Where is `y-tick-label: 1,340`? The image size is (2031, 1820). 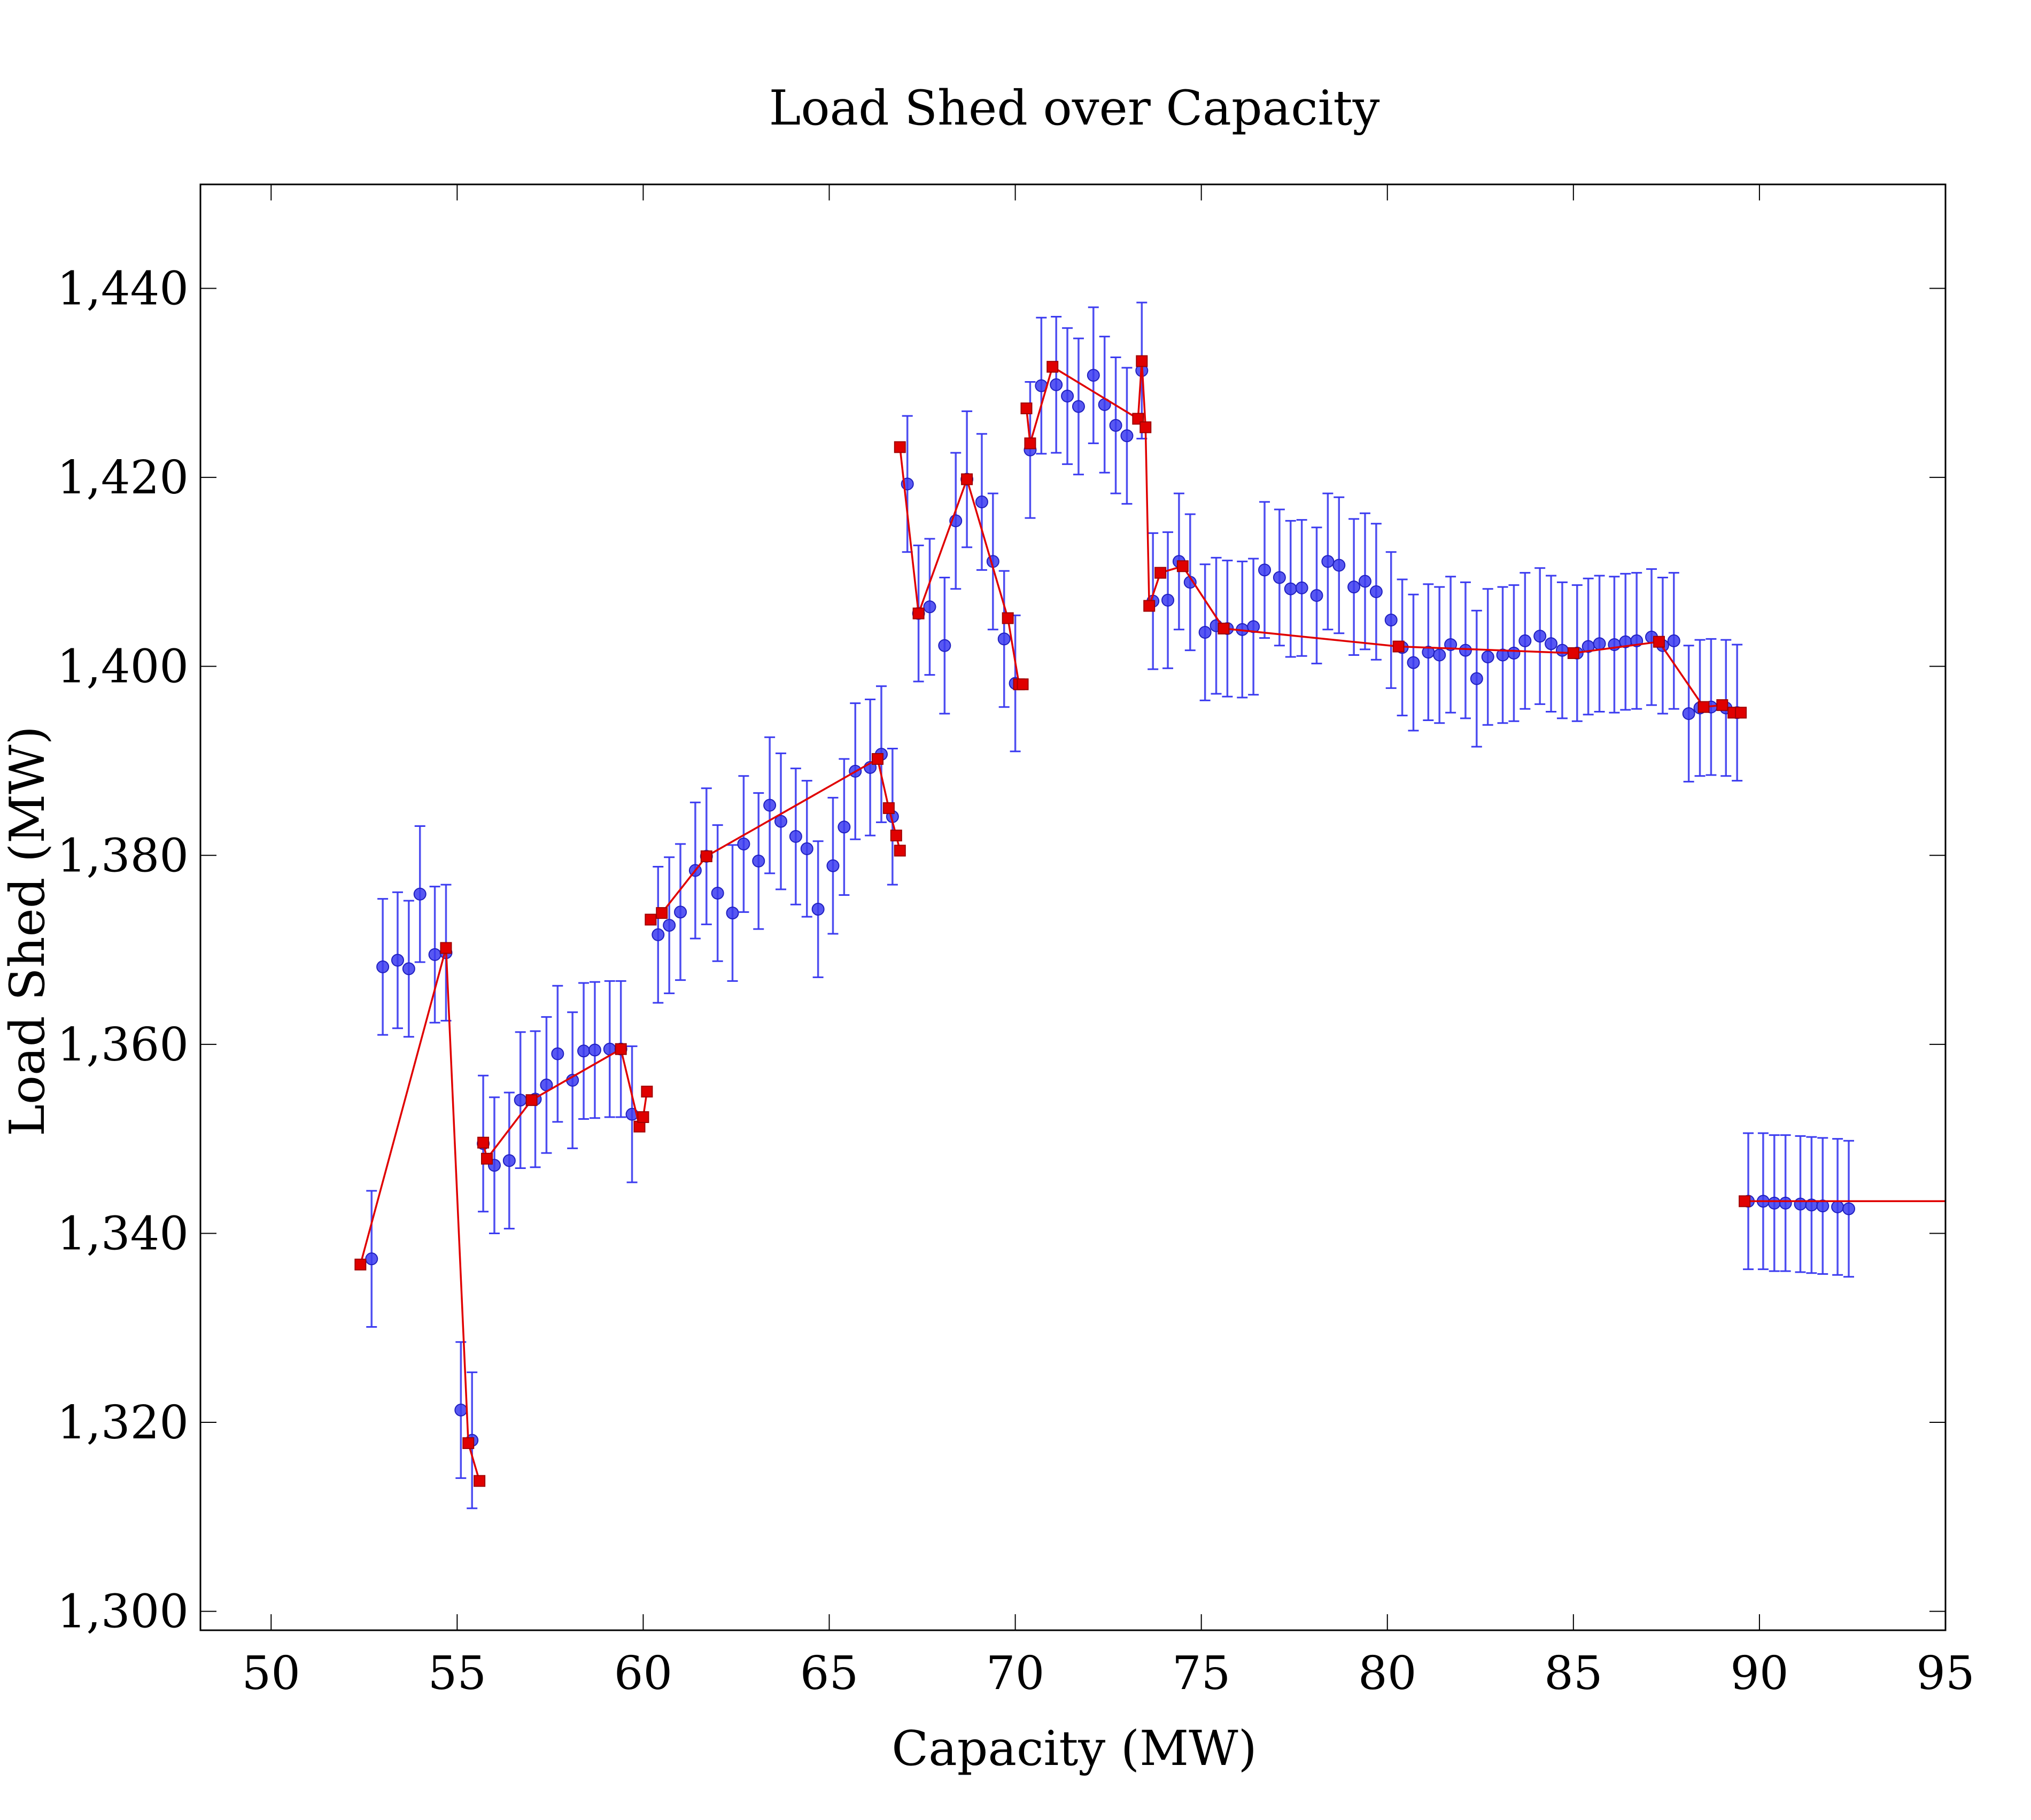 y-tick-label: 1,340 is located at coordinates (123, 1233).